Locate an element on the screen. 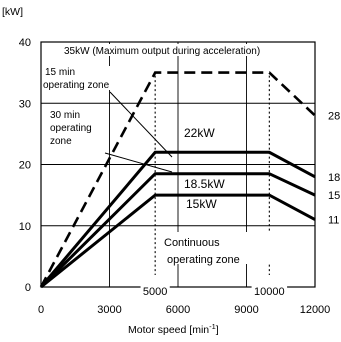  y-tick-label: 10 is located at coordinates (25, 227).